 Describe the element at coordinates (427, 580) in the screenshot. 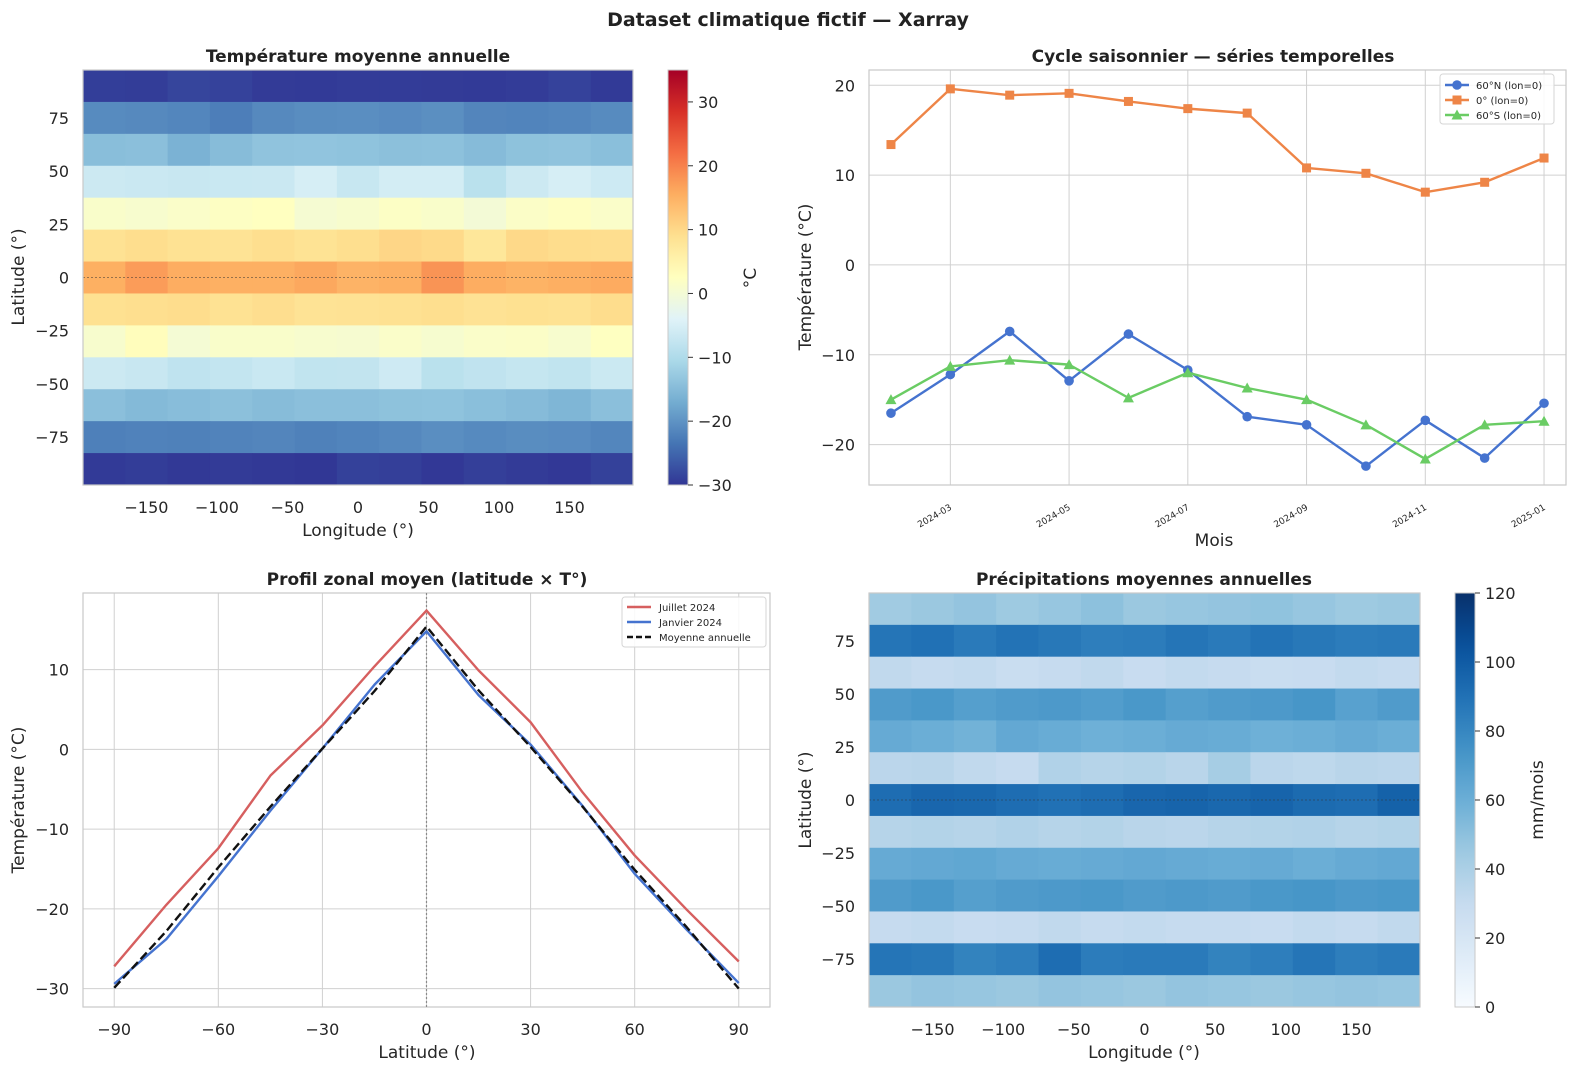

I see `panel-title: Profil zonal moyen (latitude × T°)` at that location.